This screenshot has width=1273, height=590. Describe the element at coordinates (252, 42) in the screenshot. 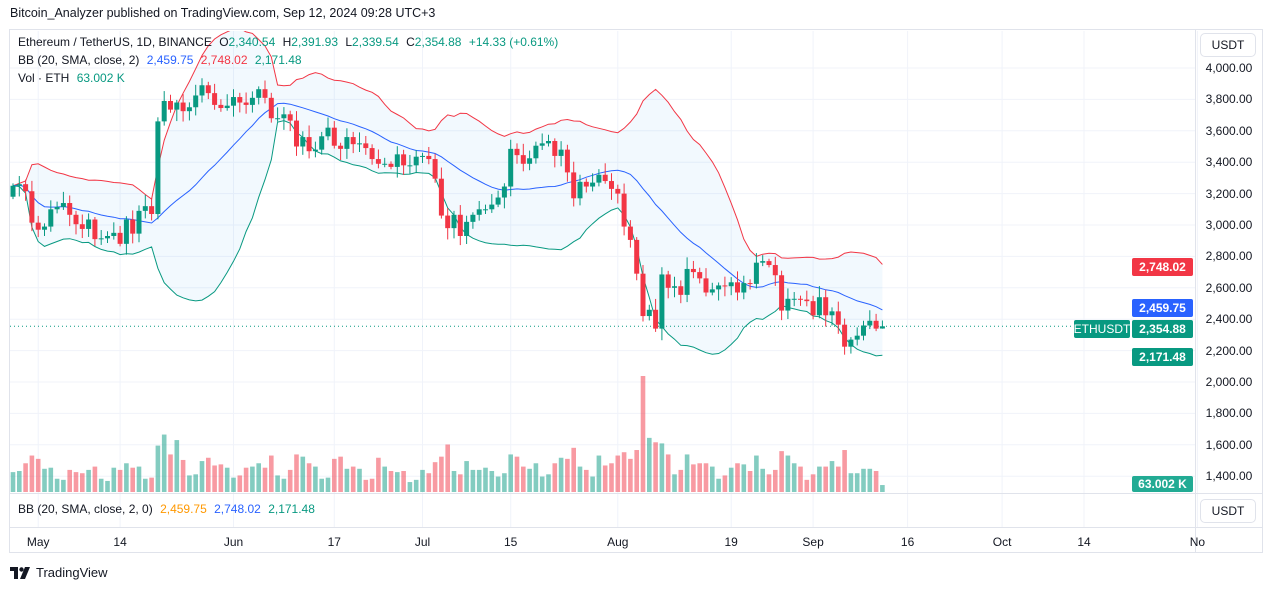

I see `open-value: 2,340.54` at that location.